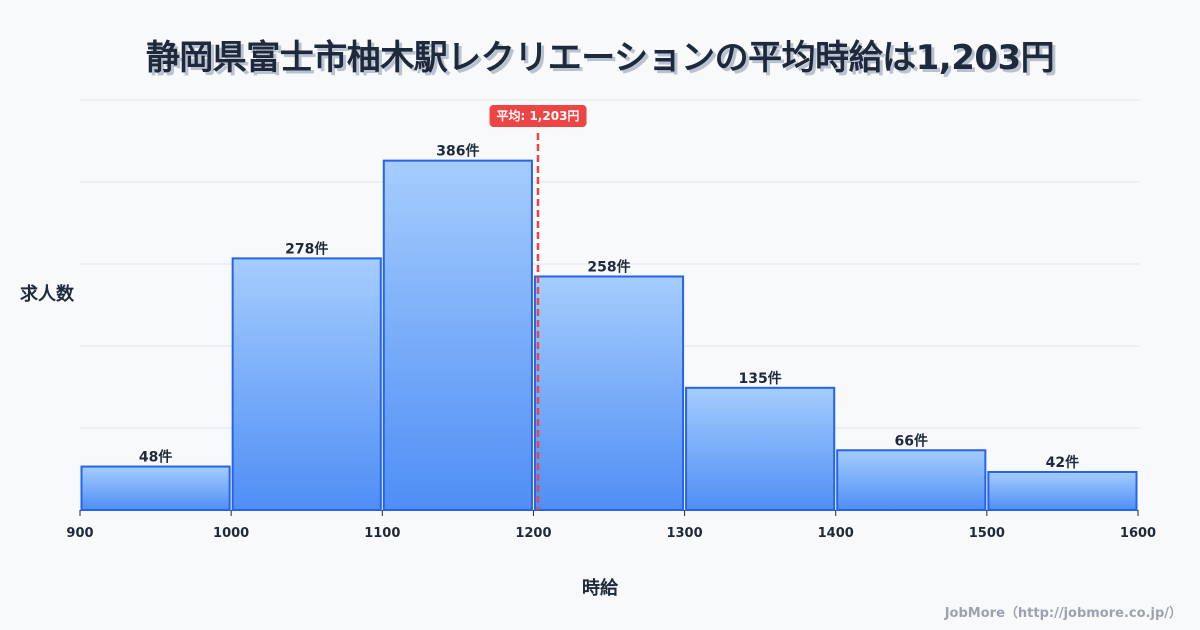 The image size is (1200, 630). What do you see at coordinates (533, 533) in the screenshot?
I see `x-tick-label: 1200` at bounding box center [533, 533].